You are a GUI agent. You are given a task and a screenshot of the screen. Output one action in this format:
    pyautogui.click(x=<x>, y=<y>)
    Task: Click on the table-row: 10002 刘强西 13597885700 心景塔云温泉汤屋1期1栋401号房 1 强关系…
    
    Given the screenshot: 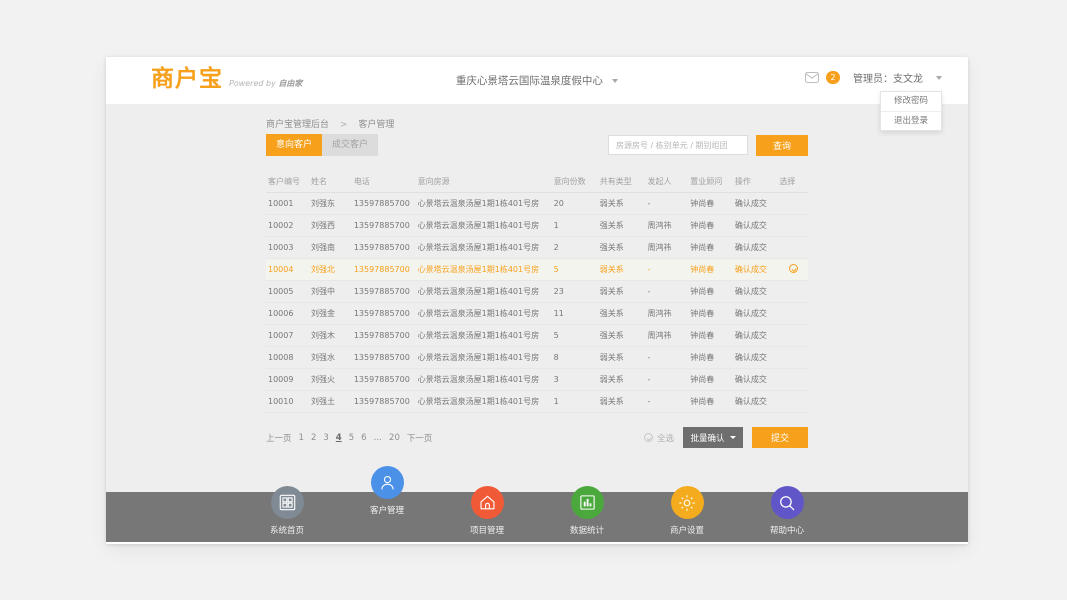 What is the action you would take?
    pyautogui.click(x=537, y=225)
    